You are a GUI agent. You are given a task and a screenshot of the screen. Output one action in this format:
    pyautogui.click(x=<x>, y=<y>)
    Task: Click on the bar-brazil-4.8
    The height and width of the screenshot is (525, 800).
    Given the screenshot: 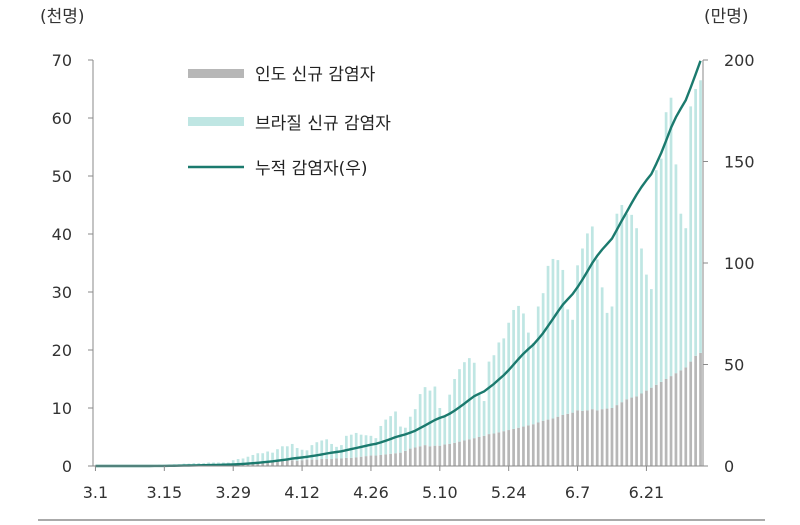 What is the action you would take?
    pyautogui.click(x=282, y=453)
    